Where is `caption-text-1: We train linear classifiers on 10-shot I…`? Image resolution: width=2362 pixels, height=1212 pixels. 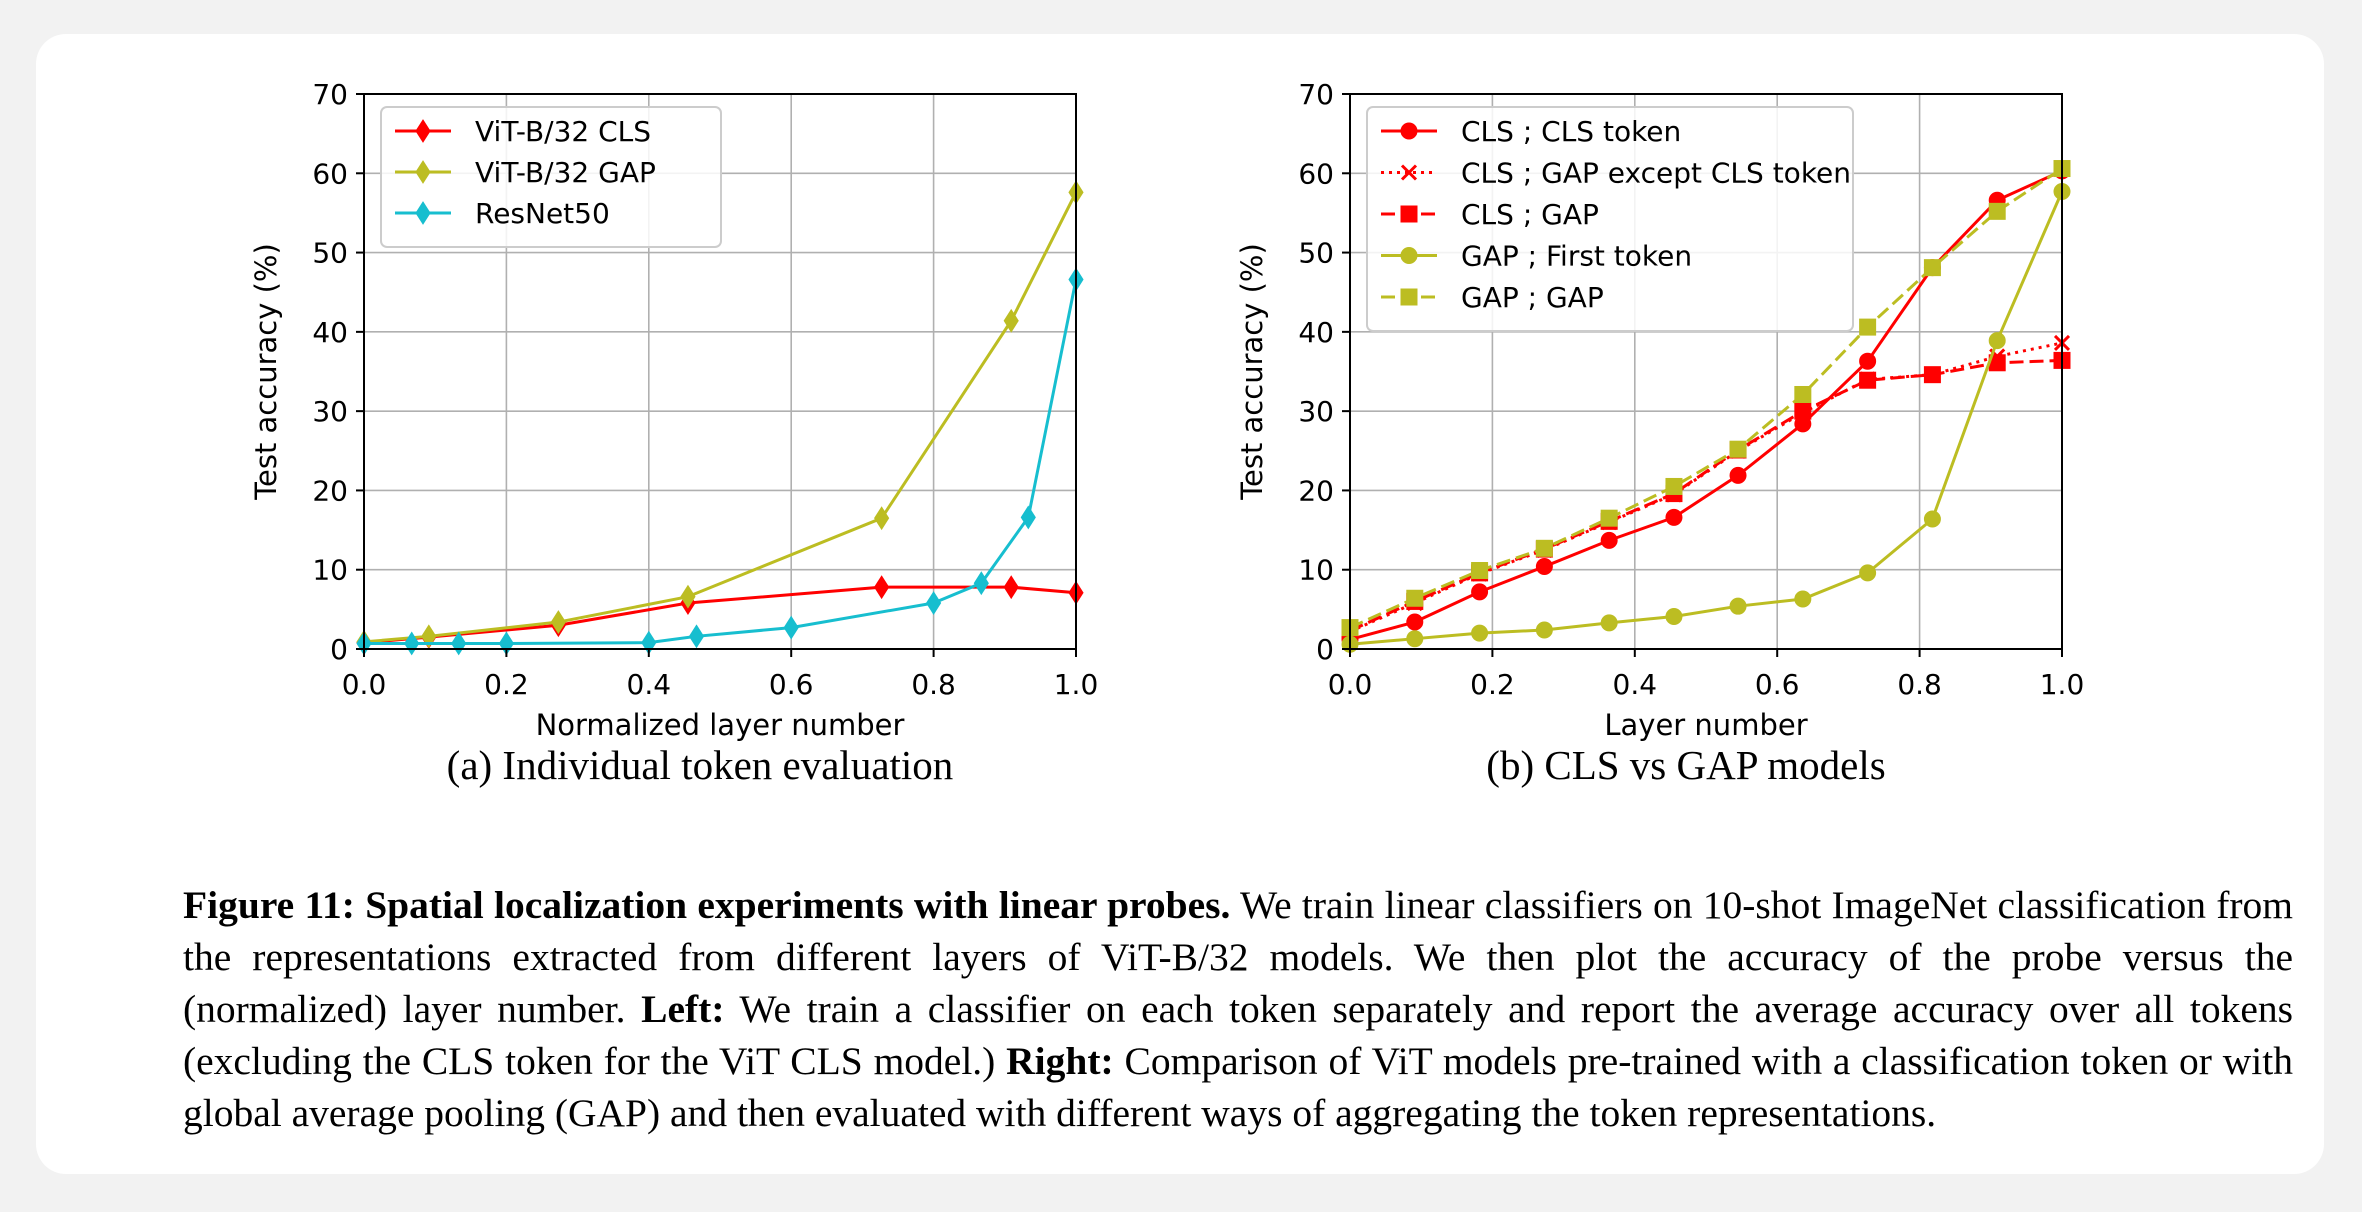
caption-text-1: We train linear classifiers on 10-shot I… is located at coordinates (1238, 957).